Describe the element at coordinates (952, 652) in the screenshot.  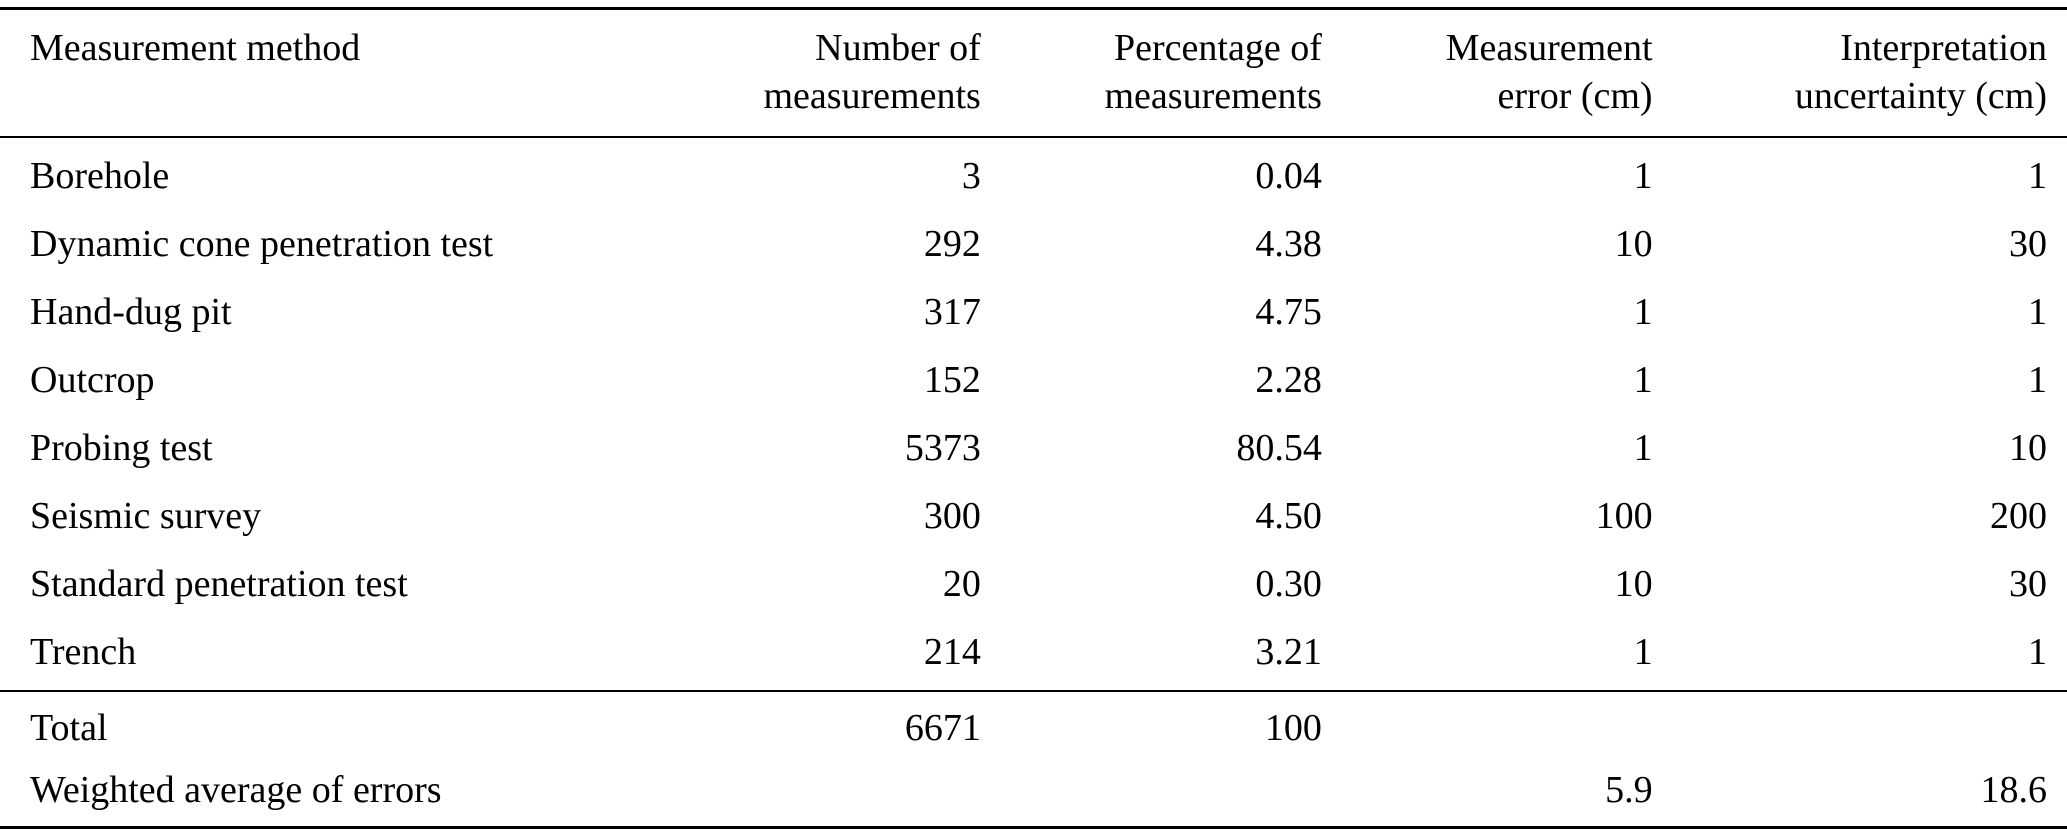
I see `cell-count: 214` at that location.